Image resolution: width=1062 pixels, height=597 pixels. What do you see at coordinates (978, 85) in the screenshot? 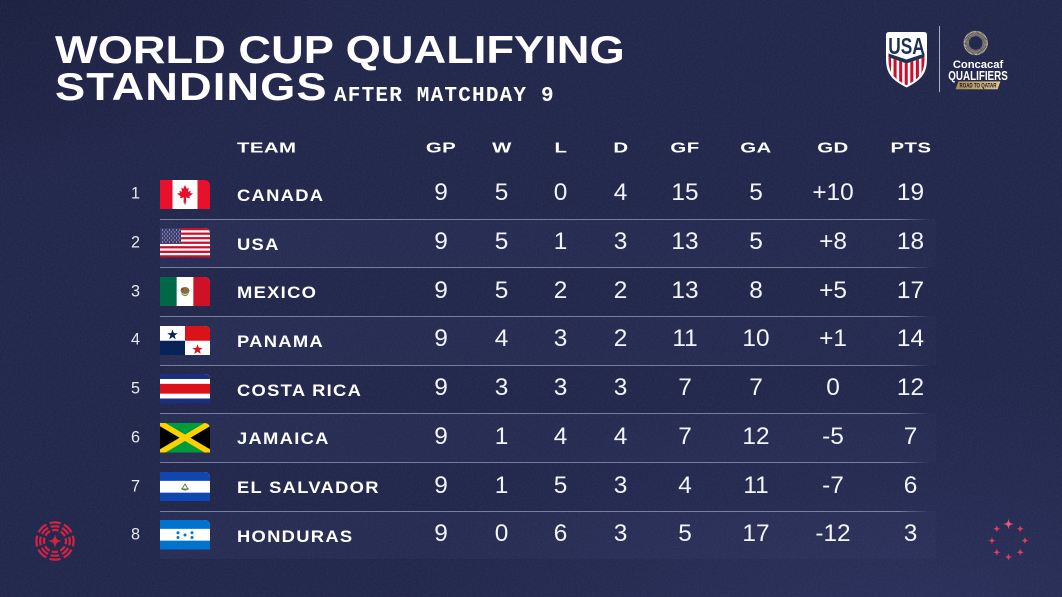
I see `svg-text: ROAD TO QATAR` at bounding box center [978, 85].